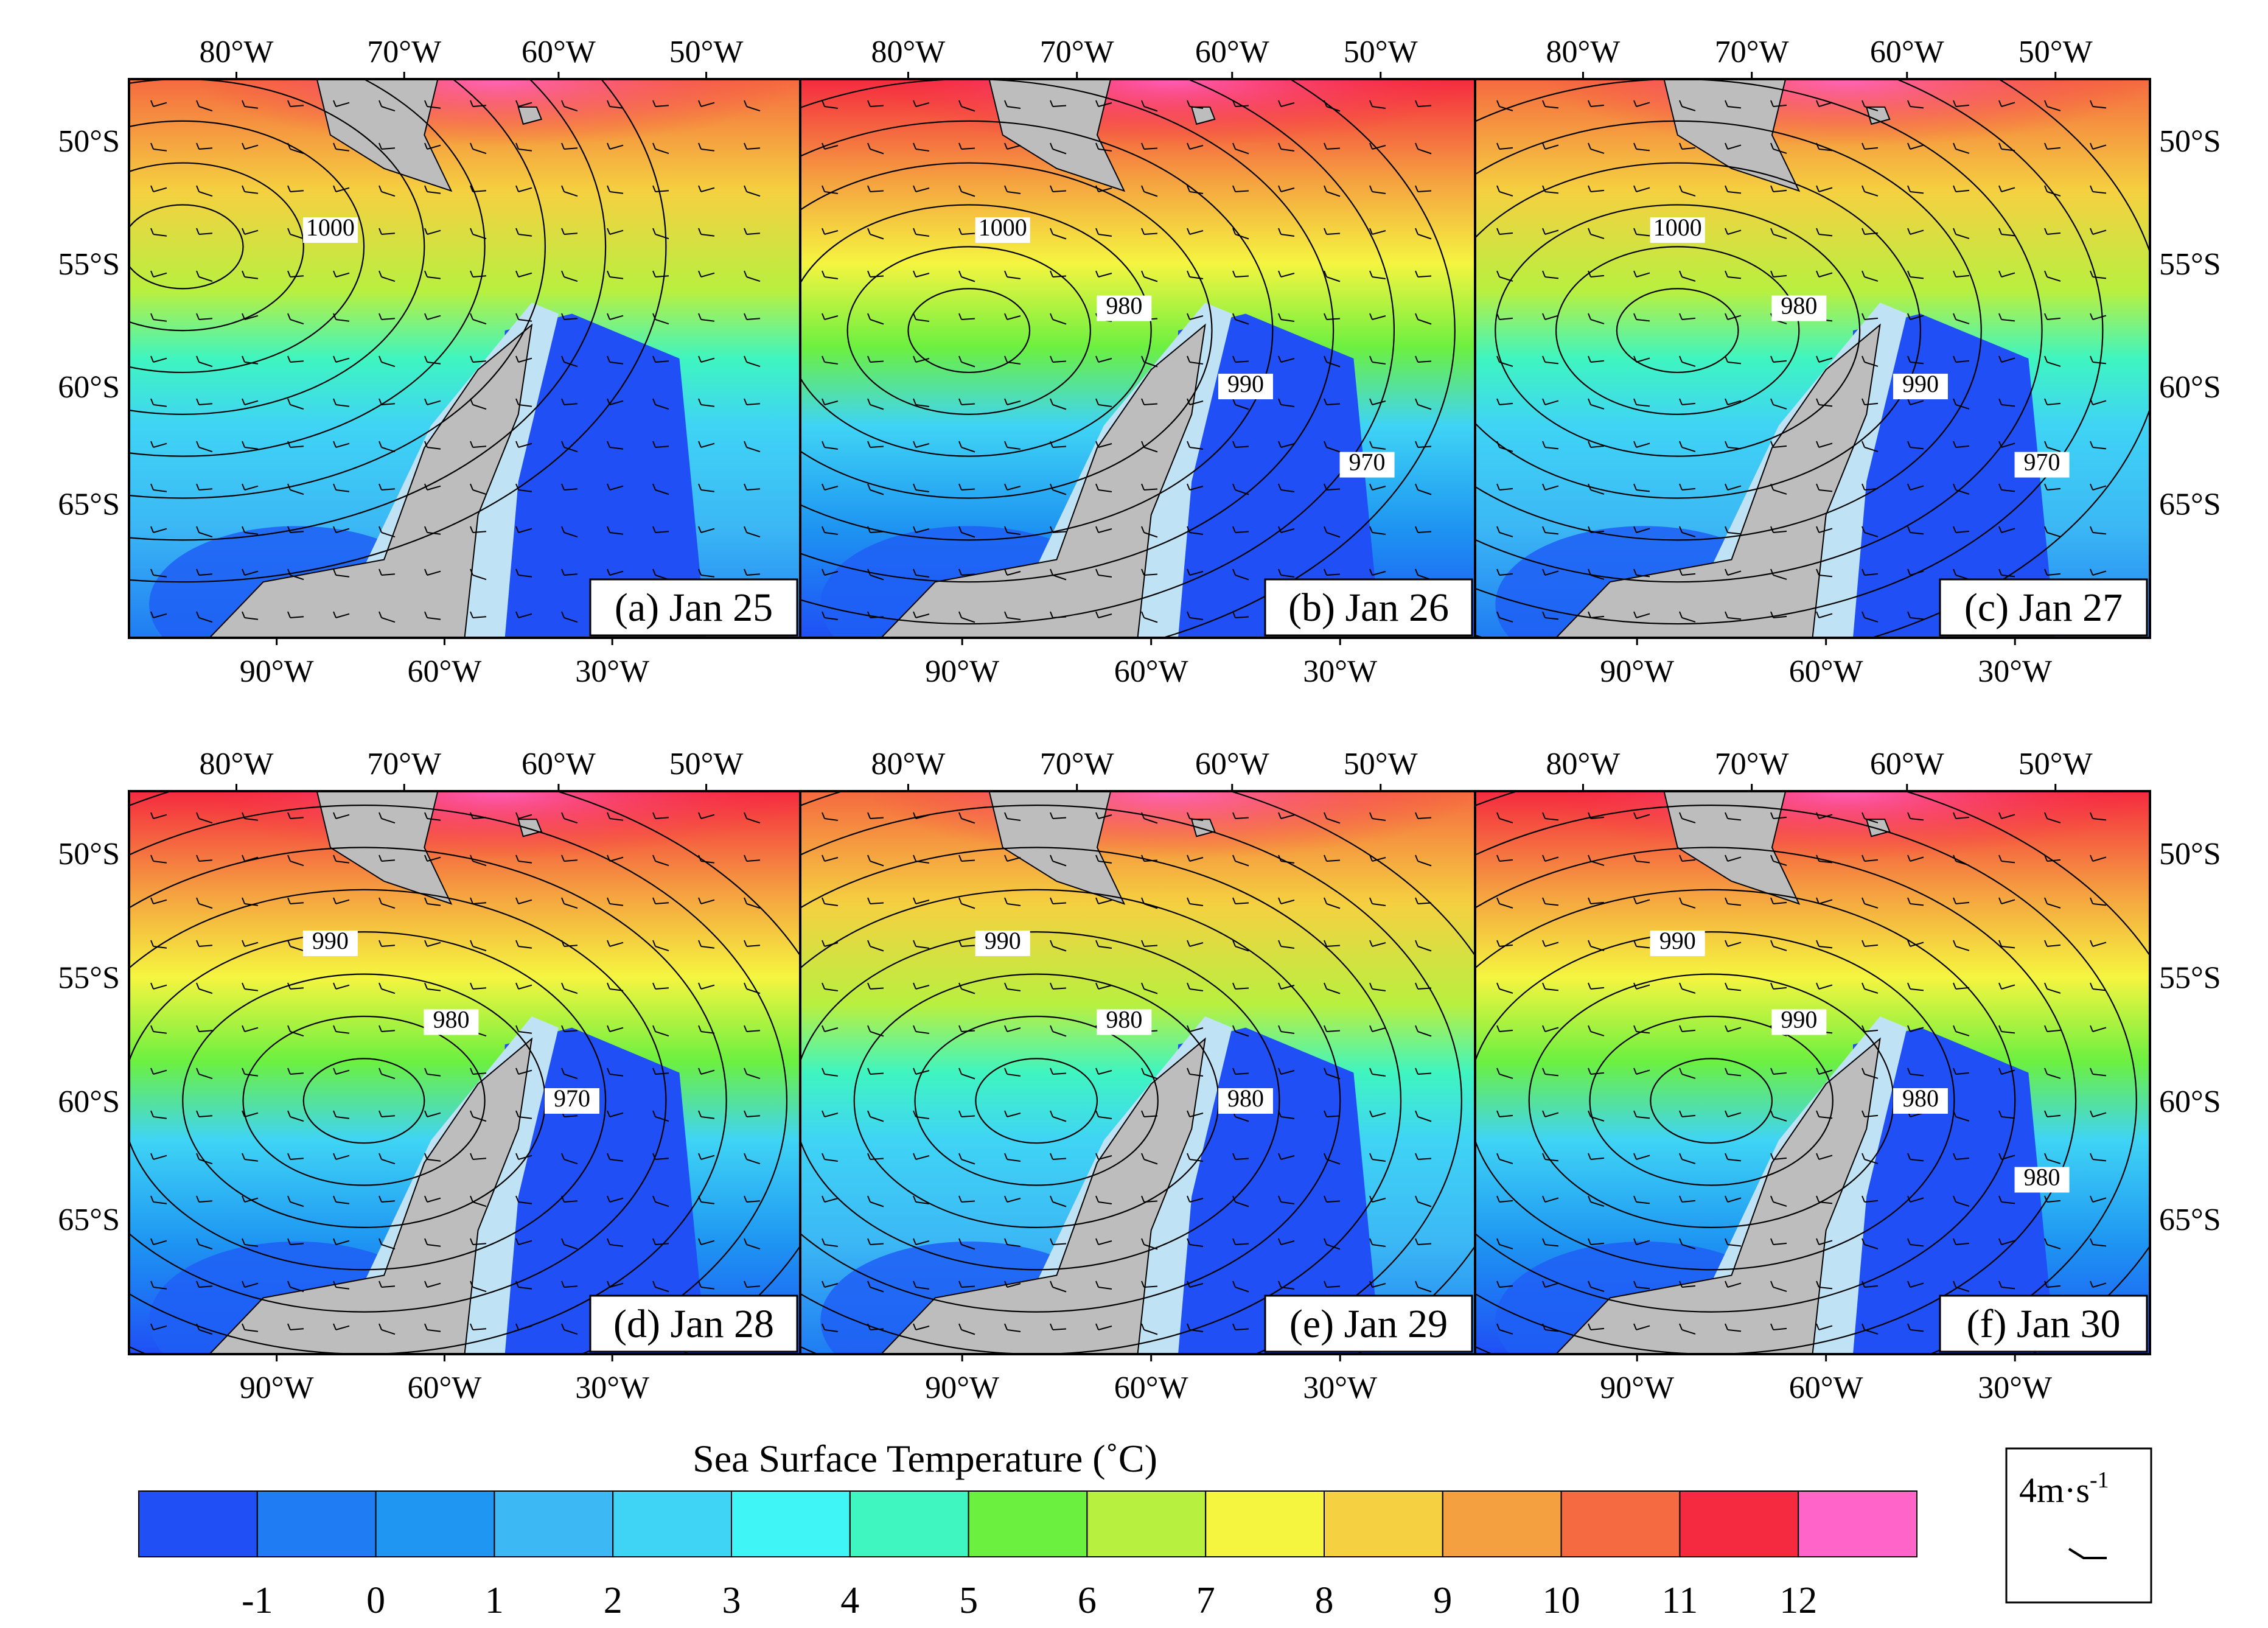 This screenshot has height=1628, width=2268. What do you see at coordinates (1368, 1324) in the screenshot?
I see `panel-title: (e) Jan 29` at bounding box center [1368, 1324].